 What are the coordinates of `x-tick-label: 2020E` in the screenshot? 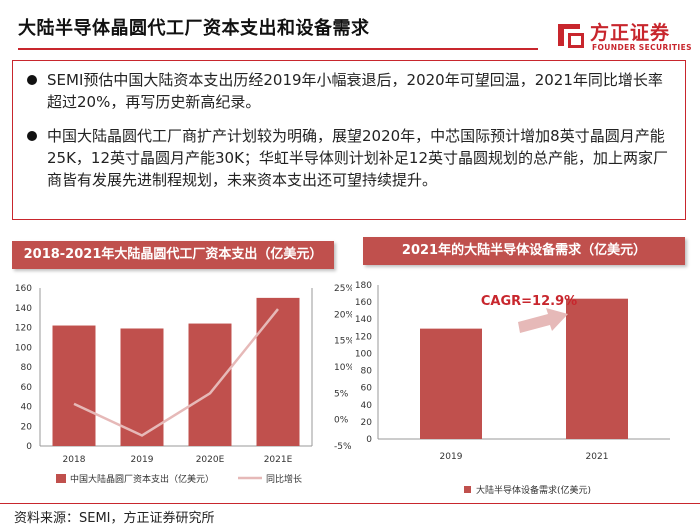 It's located at (210, 460).